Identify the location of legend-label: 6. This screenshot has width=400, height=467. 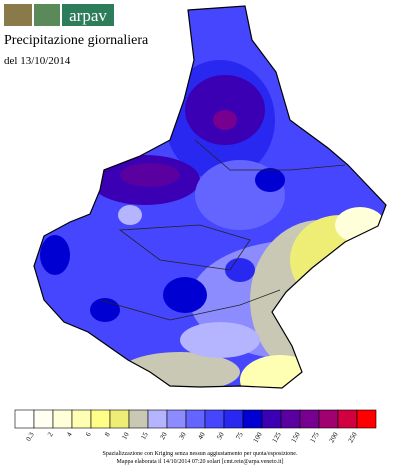
(88, 434).